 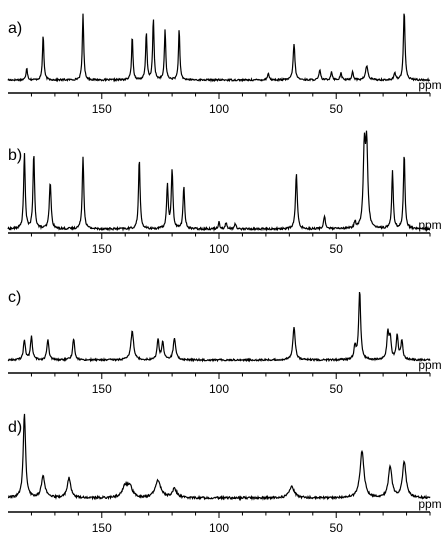 What do you see at coordinates (15, 427) in the screenshot?
I see `panel-label-d: d)` at bounding box center [15, 427].